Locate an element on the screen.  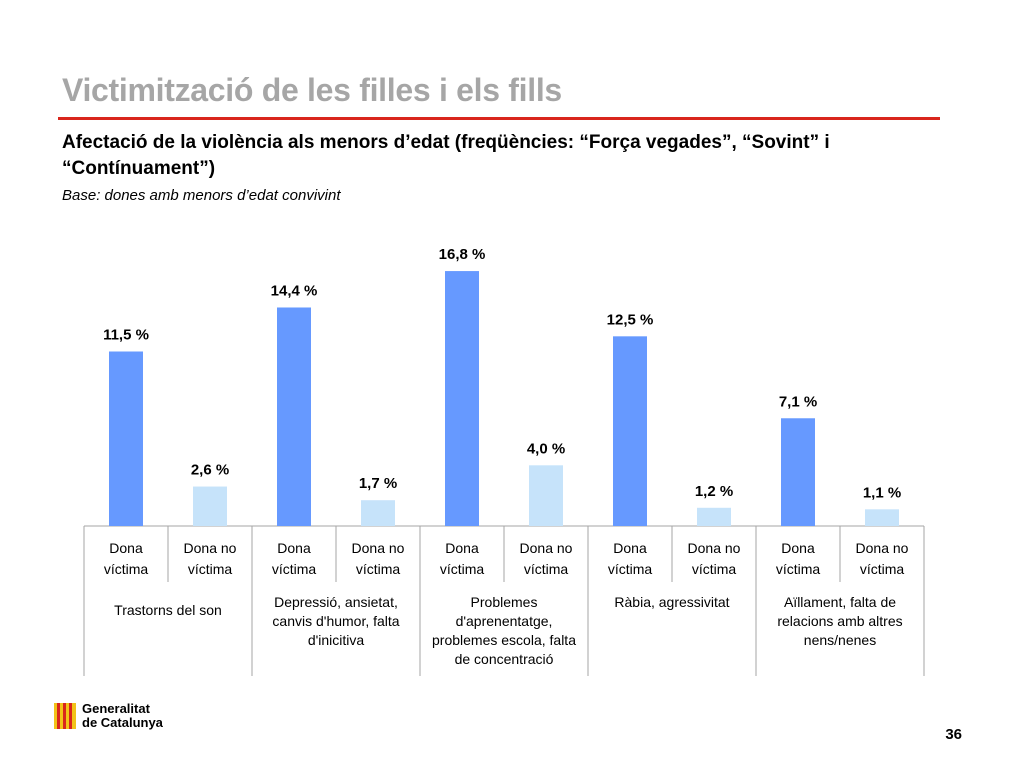
base-note: Base: dones amb menors d’edat convivint is located at coordinates (201, 195).